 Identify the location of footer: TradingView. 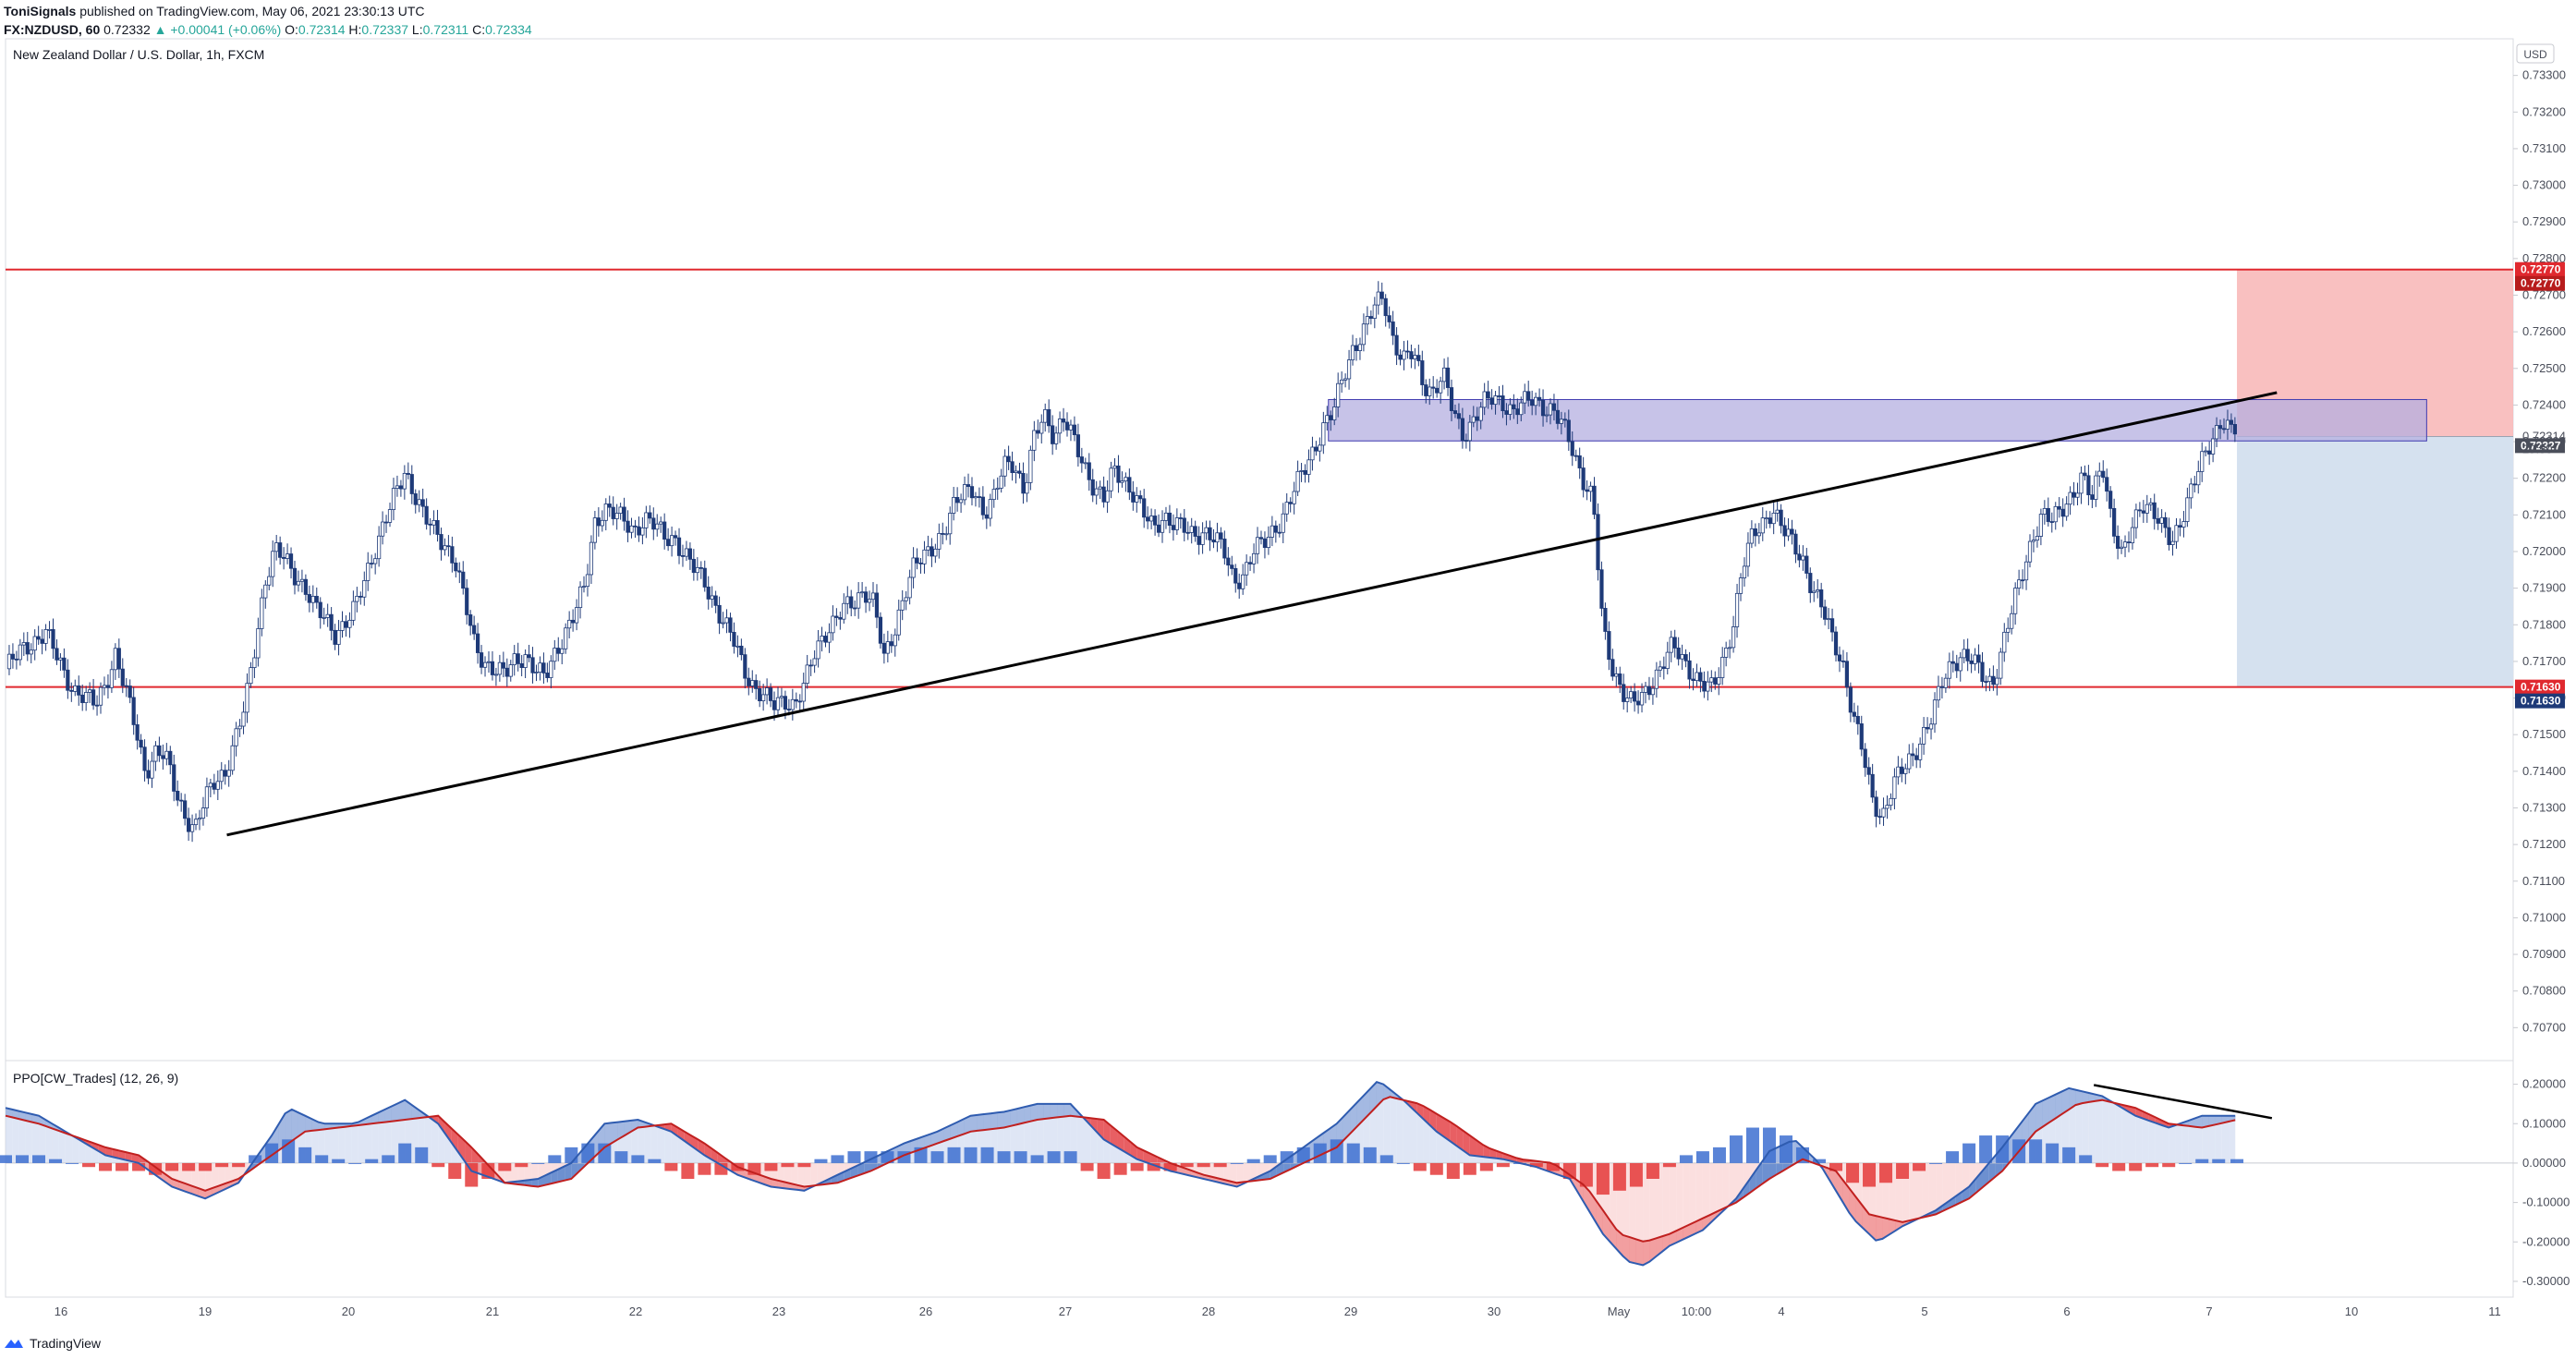
(52, 1343).